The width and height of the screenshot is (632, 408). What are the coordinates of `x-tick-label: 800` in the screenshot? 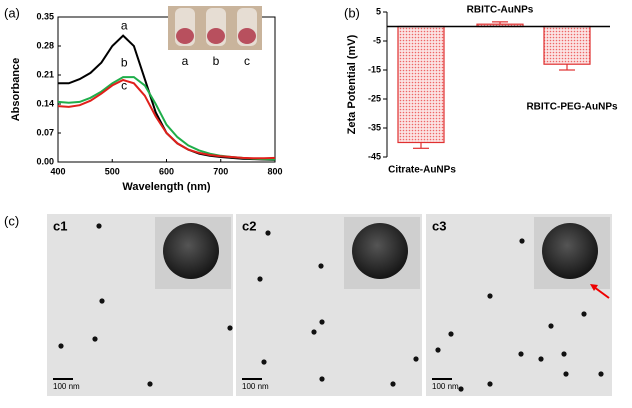 It's located at (274, 171).